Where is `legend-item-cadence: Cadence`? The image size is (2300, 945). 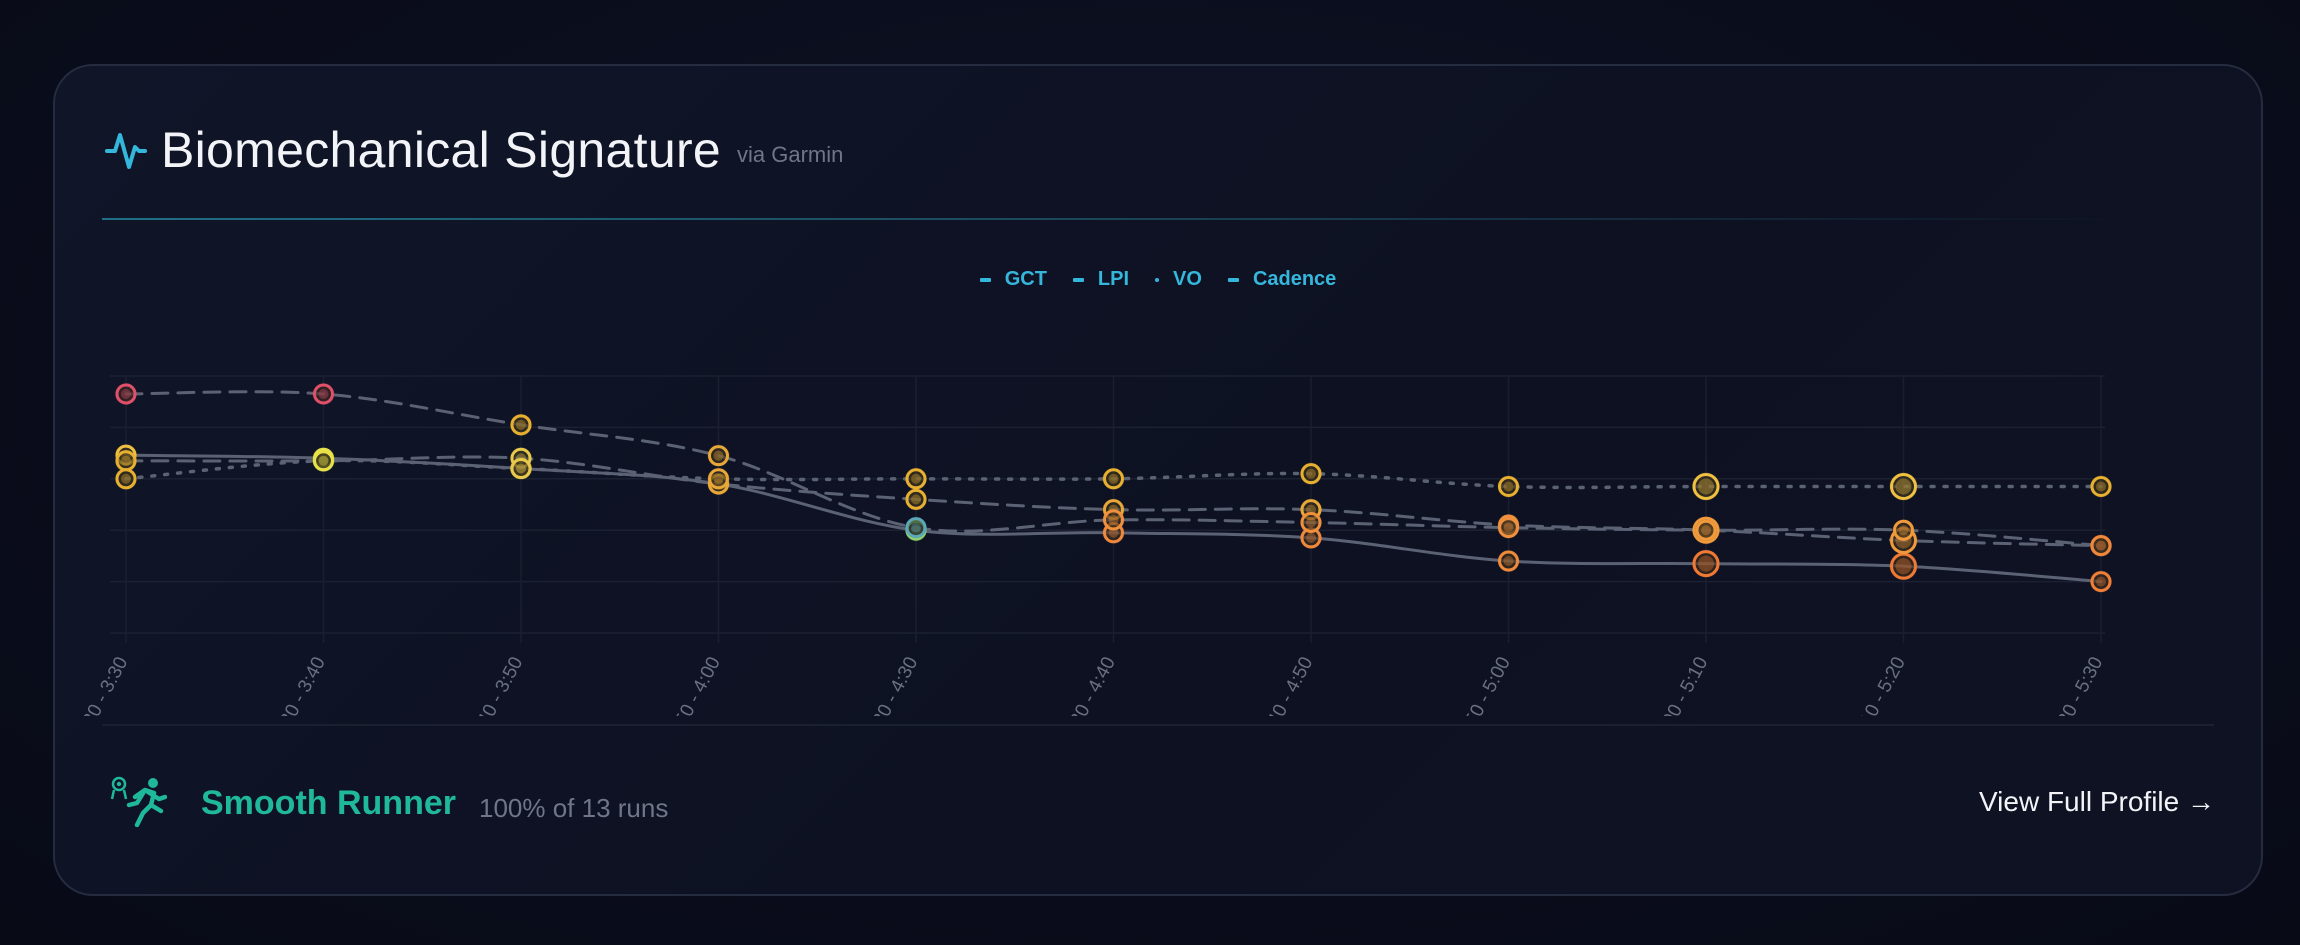
legend-item-cadence: Cadence is located at coordinates (1282, 279).